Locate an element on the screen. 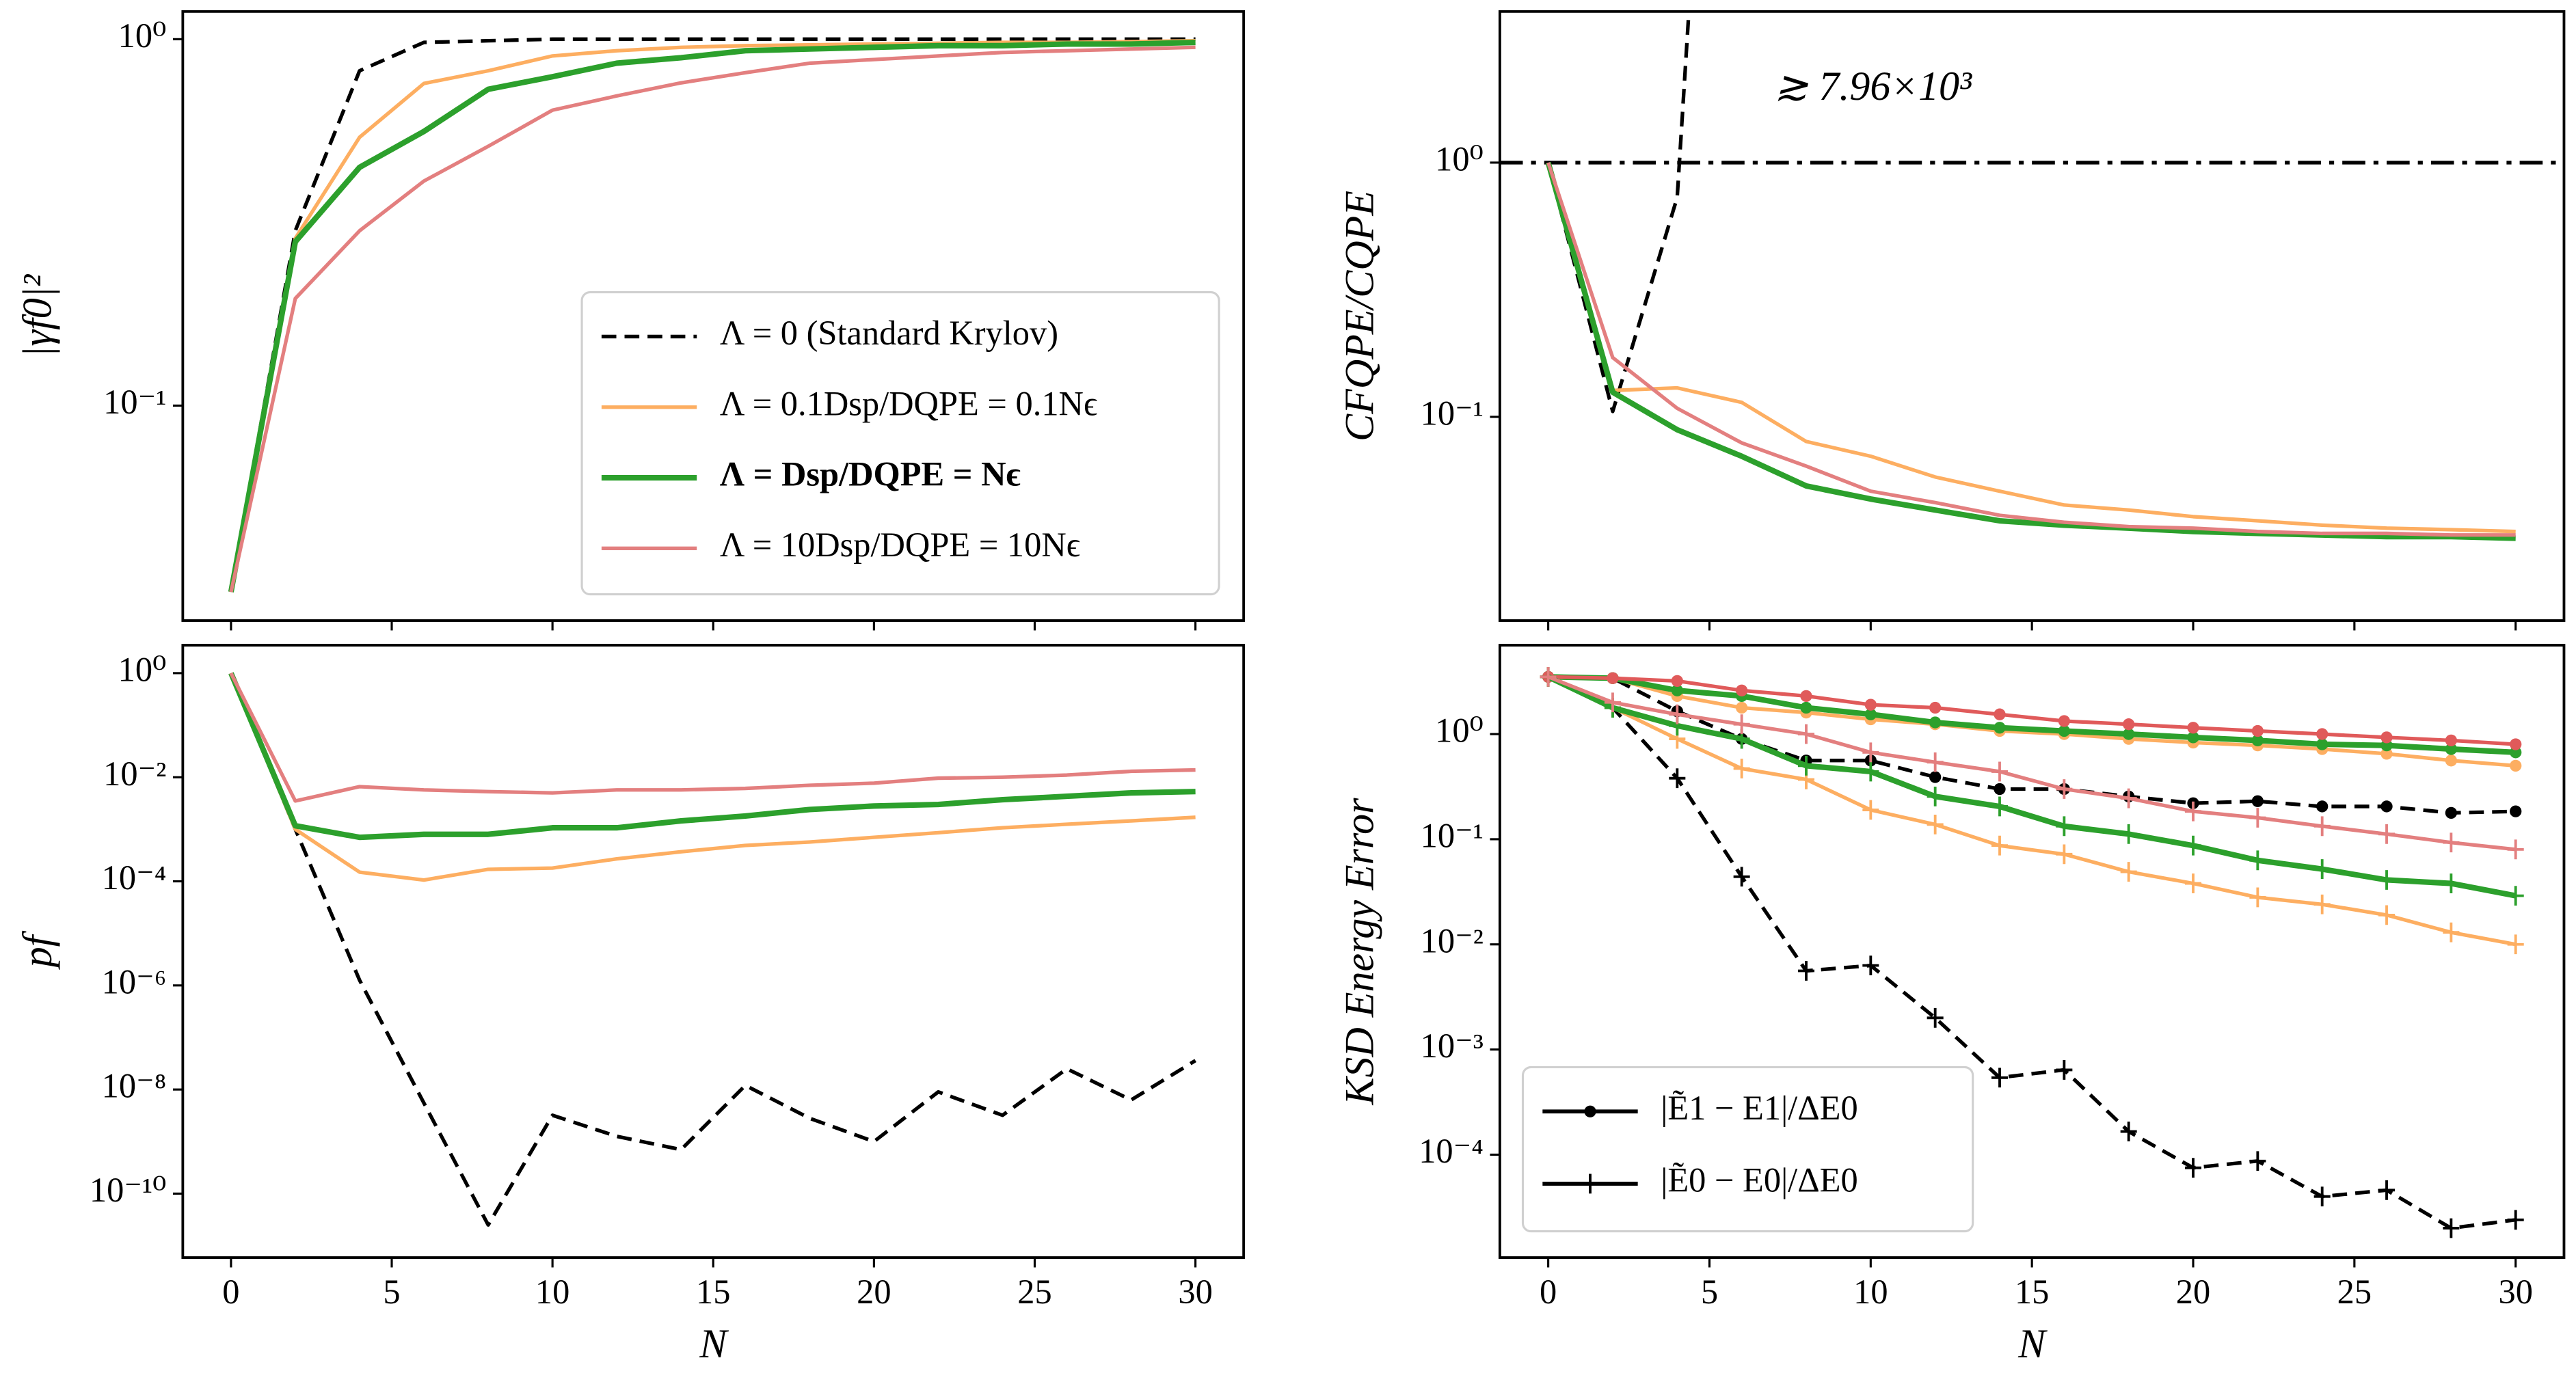 This screenshot has height=1384, width=2576. x-tick-label: 15 is located at coordinates (713, 1292).